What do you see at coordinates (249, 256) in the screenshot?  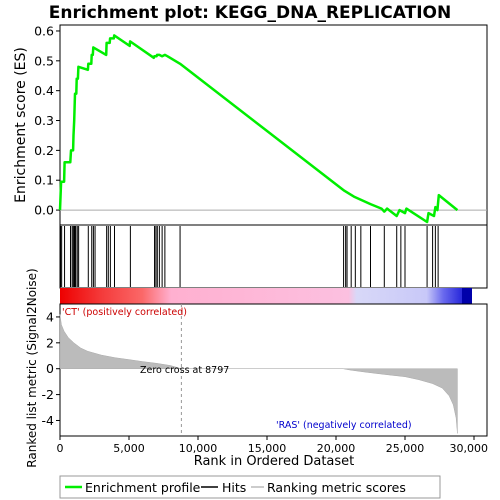 I see `hit-lines` at bounding box center [249, 256].